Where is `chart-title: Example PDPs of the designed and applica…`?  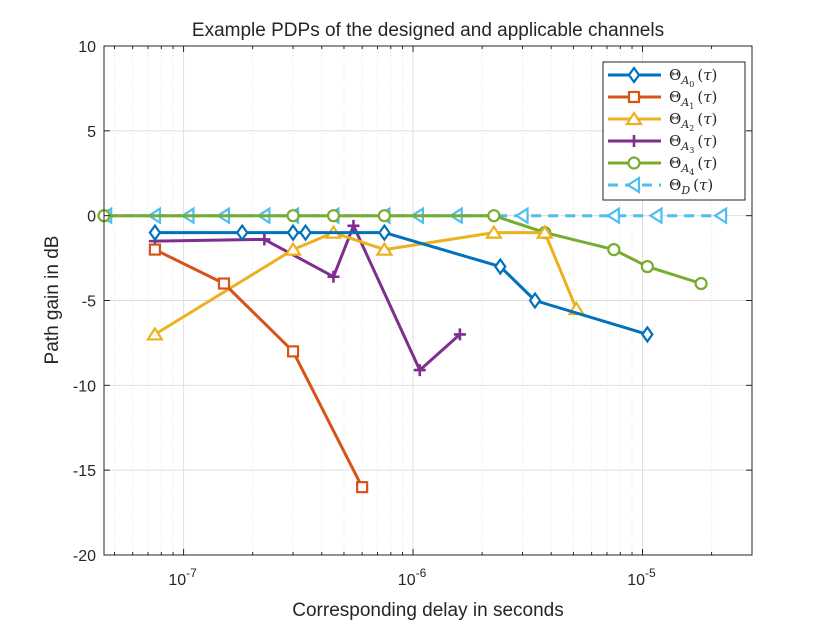 chart-title: Example PDPs of the designed and applica… is located at coordinates (428, 30).